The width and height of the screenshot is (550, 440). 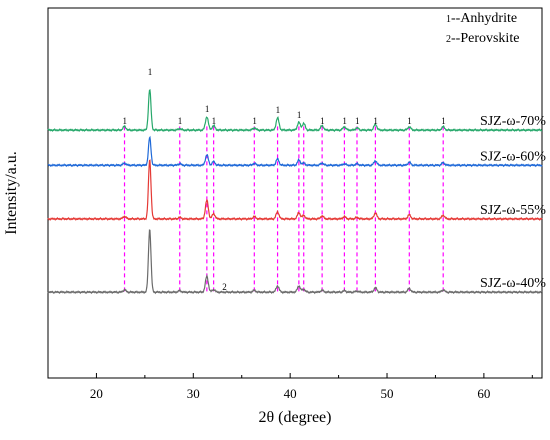 What do you see at coordinates (295, 417) in the screenshot?
I see `x-axis-title: 2θ (degree)` at bounding box center [295, 417].